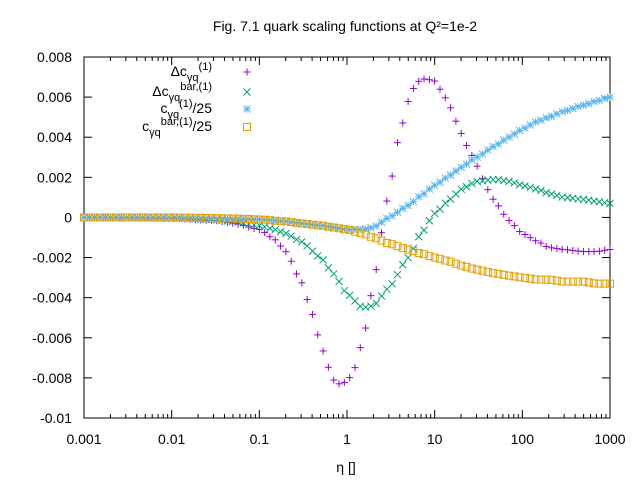 This screenshot has height=480, width=640. Describe the element at coordinates (177, 127) in the screenshot. I see `legend-label: cγqbar,(1)/25` at that location.